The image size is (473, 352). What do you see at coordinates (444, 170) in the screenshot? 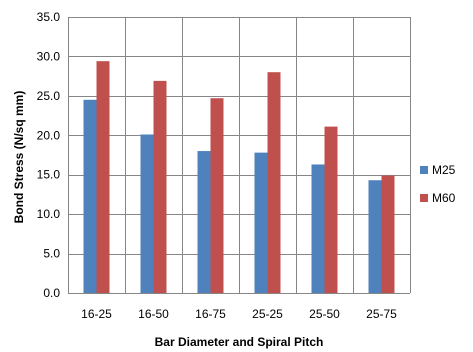
I see `legend-label-m25: M25` at bounding box center [444, 170].